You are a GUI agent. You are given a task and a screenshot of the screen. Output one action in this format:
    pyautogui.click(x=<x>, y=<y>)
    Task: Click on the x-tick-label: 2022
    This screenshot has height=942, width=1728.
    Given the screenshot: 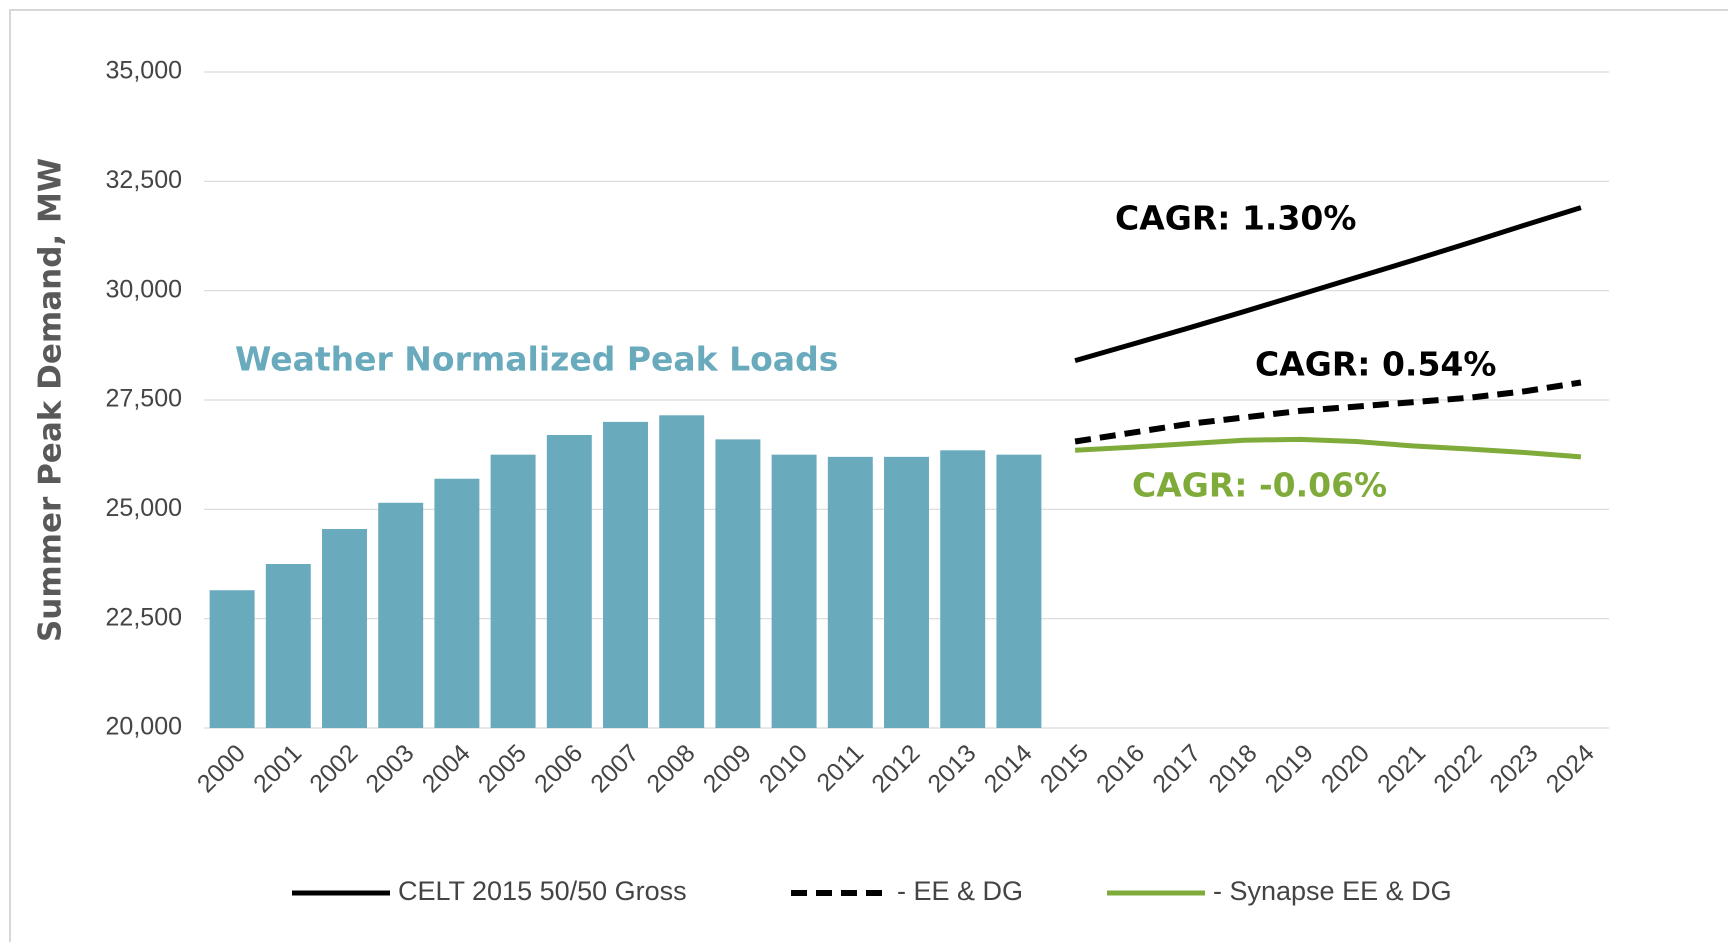 What is the action you would take?
    pyautogui.click(x=1457, y=768)
    